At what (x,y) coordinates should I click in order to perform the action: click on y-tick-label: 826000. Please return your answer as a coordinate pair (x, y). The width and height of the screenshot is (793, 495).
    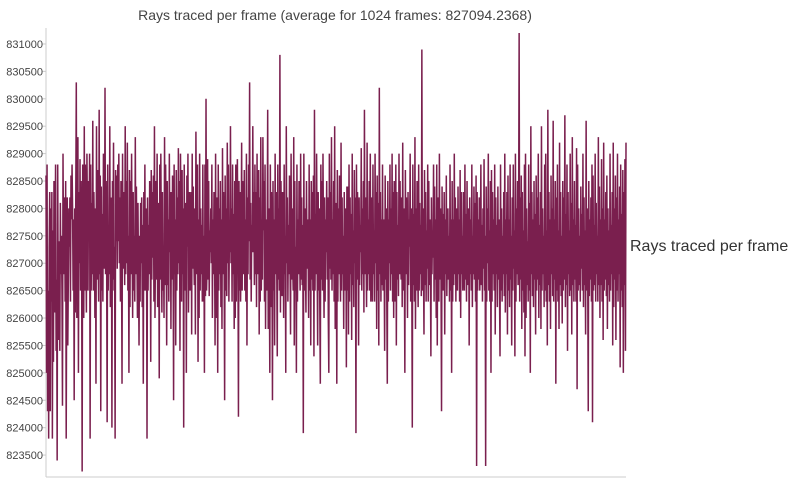
    Looking at the image, I should click on (24, 319).